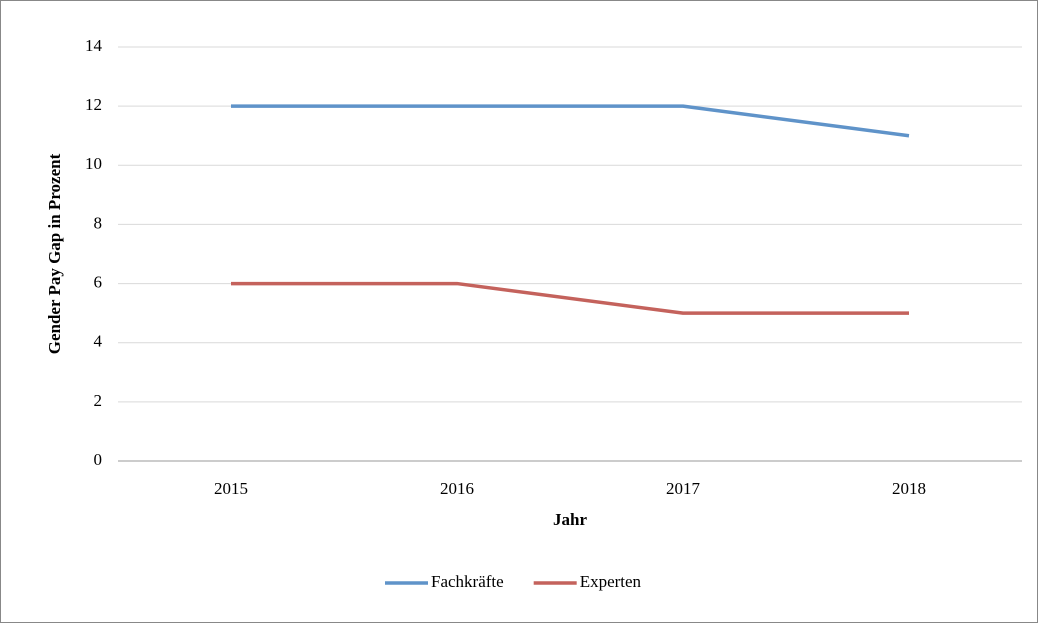  Describe the element at coordinates (54, 253) in the screenshot. I see `y-axis-title: Gender Pay Gap in Prozent` at that location.